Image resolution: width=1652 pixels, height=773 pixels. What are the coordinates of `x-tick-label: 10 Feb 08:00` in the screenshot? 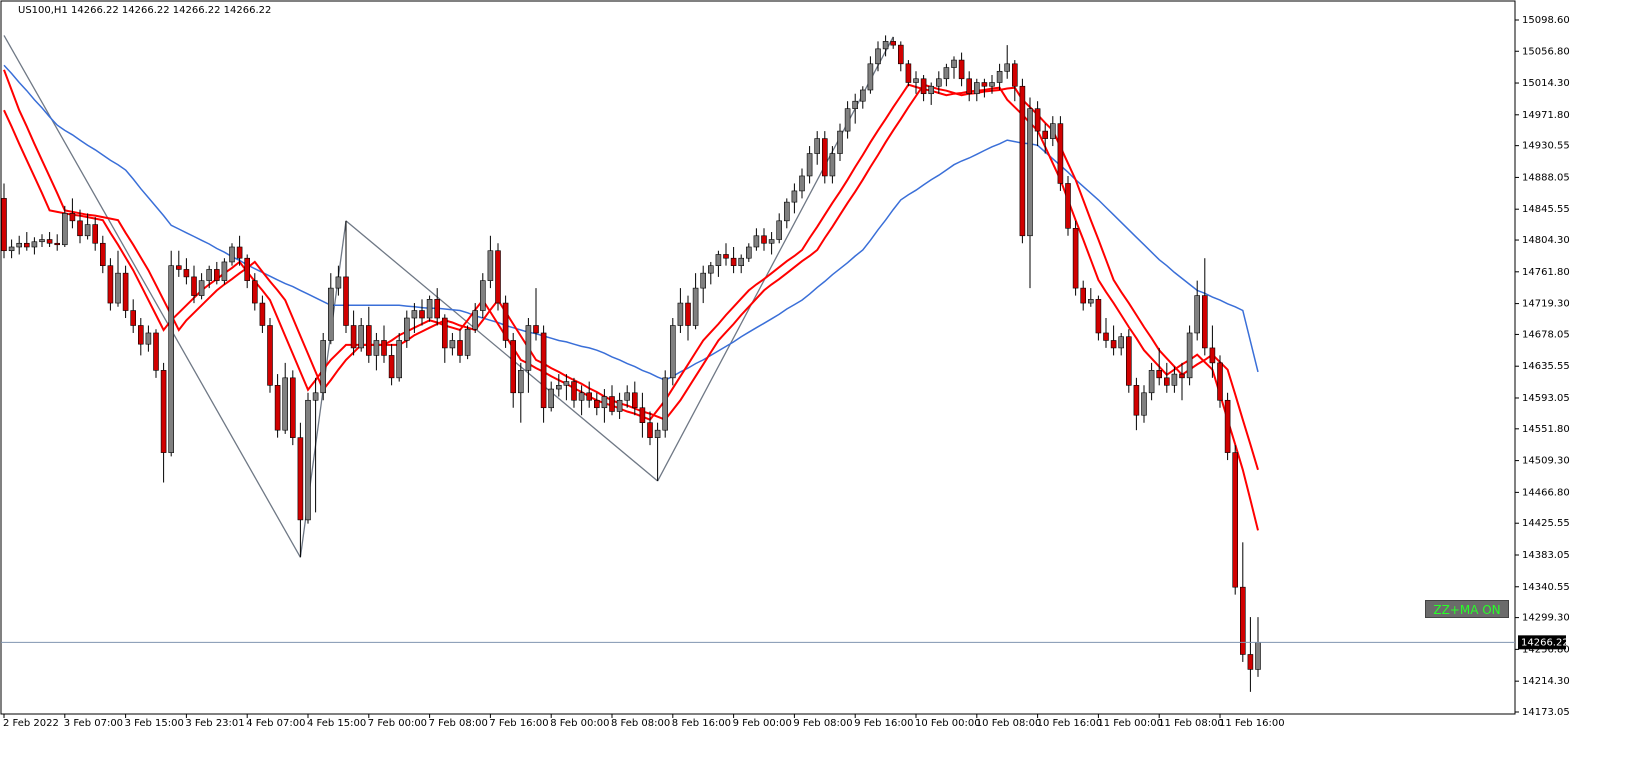 It's located at (1009, 723).